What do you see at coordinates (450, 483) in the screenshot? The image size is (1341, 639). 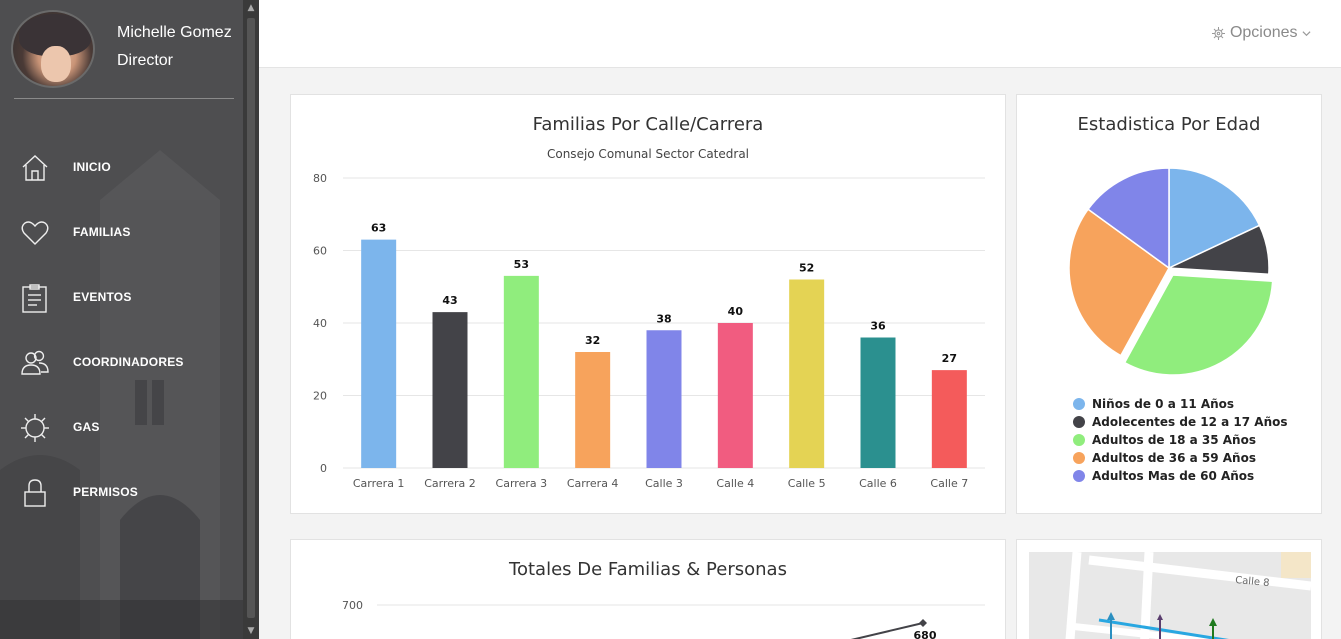 I see `x-tick-label: Carrera 2` at bounding box center [450, 483].